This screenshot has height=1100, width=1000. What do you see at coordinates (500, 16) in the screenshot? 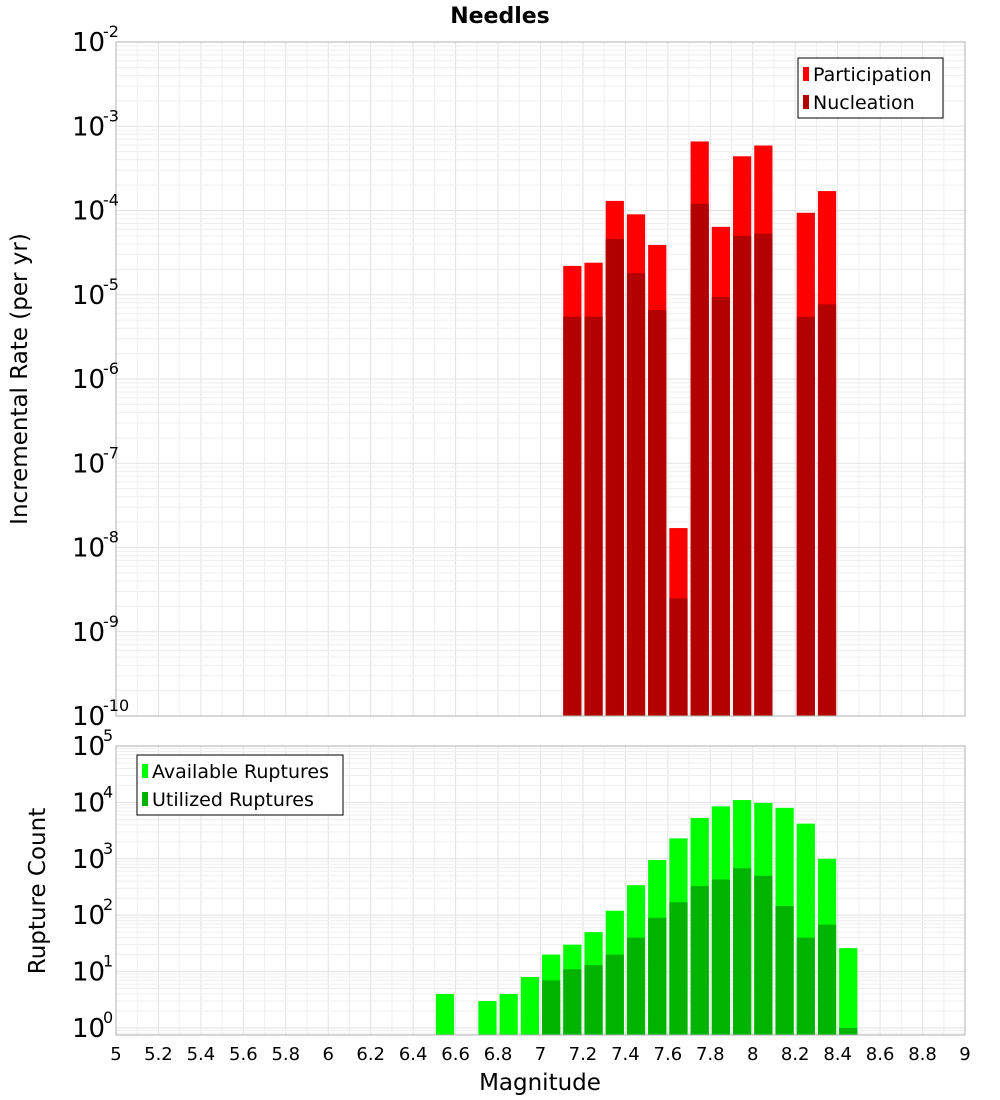
I see `chart-title: Needles` at bounding box center [500, 16].